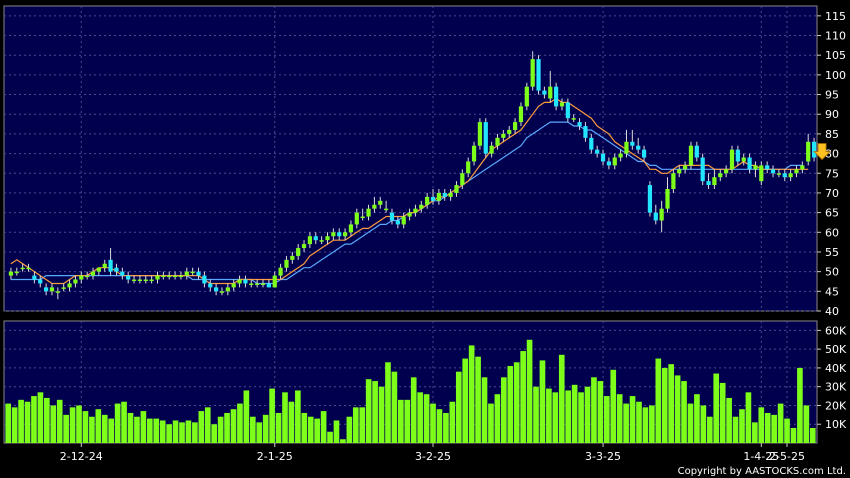  I want to click on x-axis: 2-12-24 2-1-25 3-2-25 3-3-25 1-4-252-5-25, so click(432, 453).